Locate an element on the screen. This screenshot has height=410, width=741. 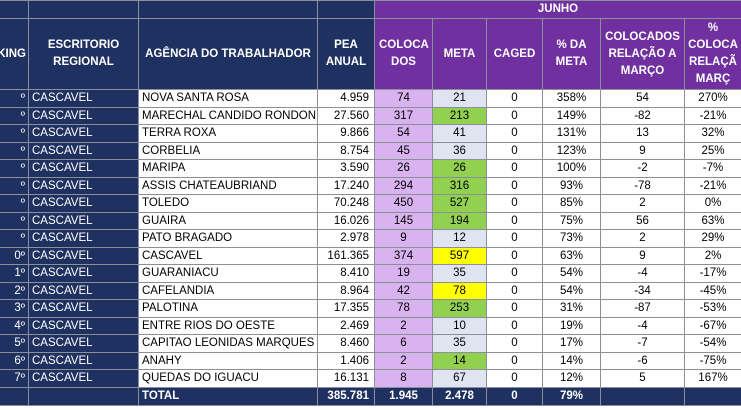
cell-meta: 597 is located at coordinates (459, 255).